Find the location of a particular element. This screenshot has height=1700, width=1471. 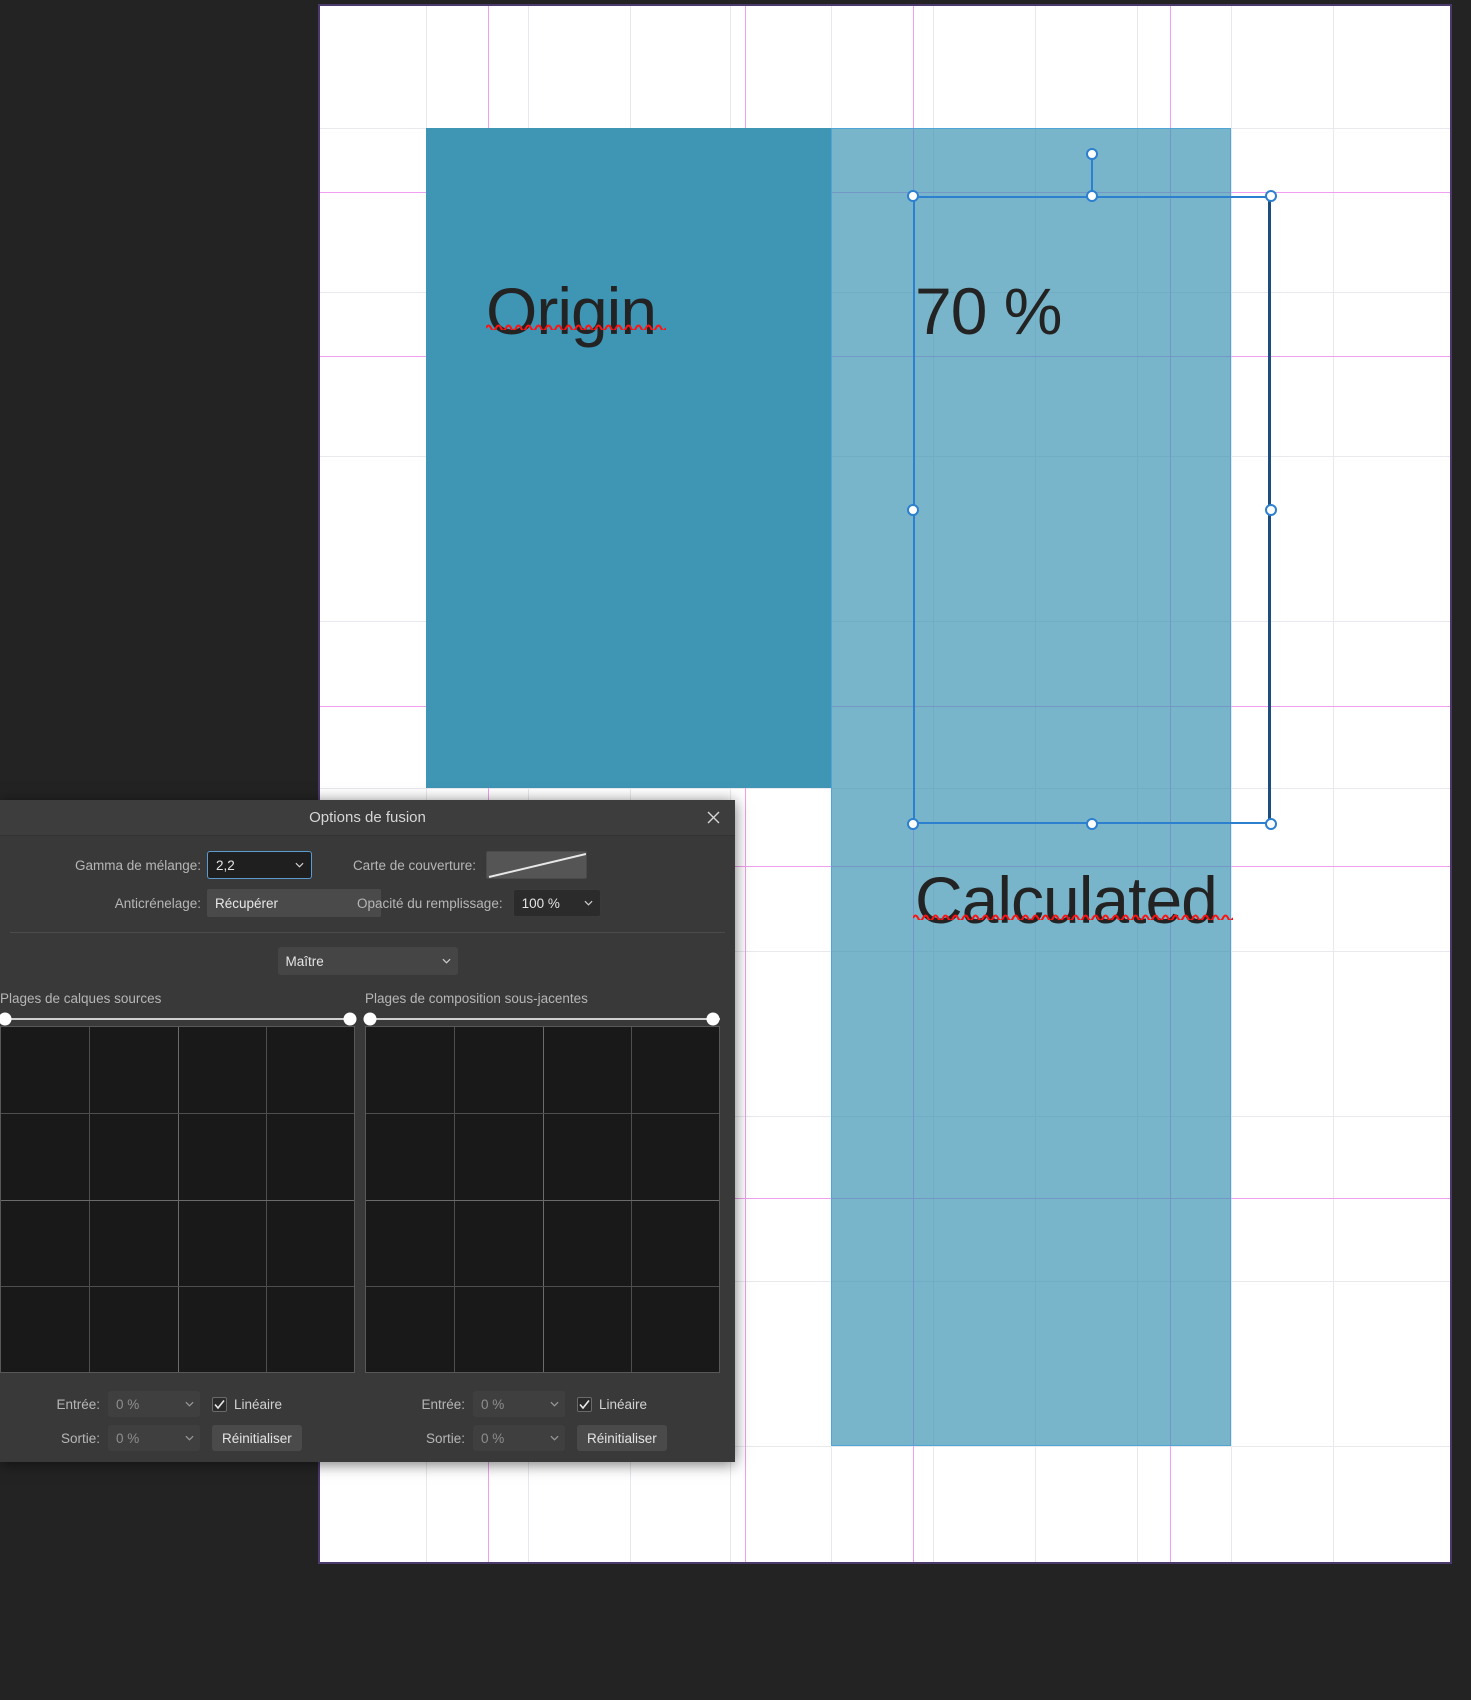

source-input-row: Entrée: 0 % is located at coordinates (177, 1404).